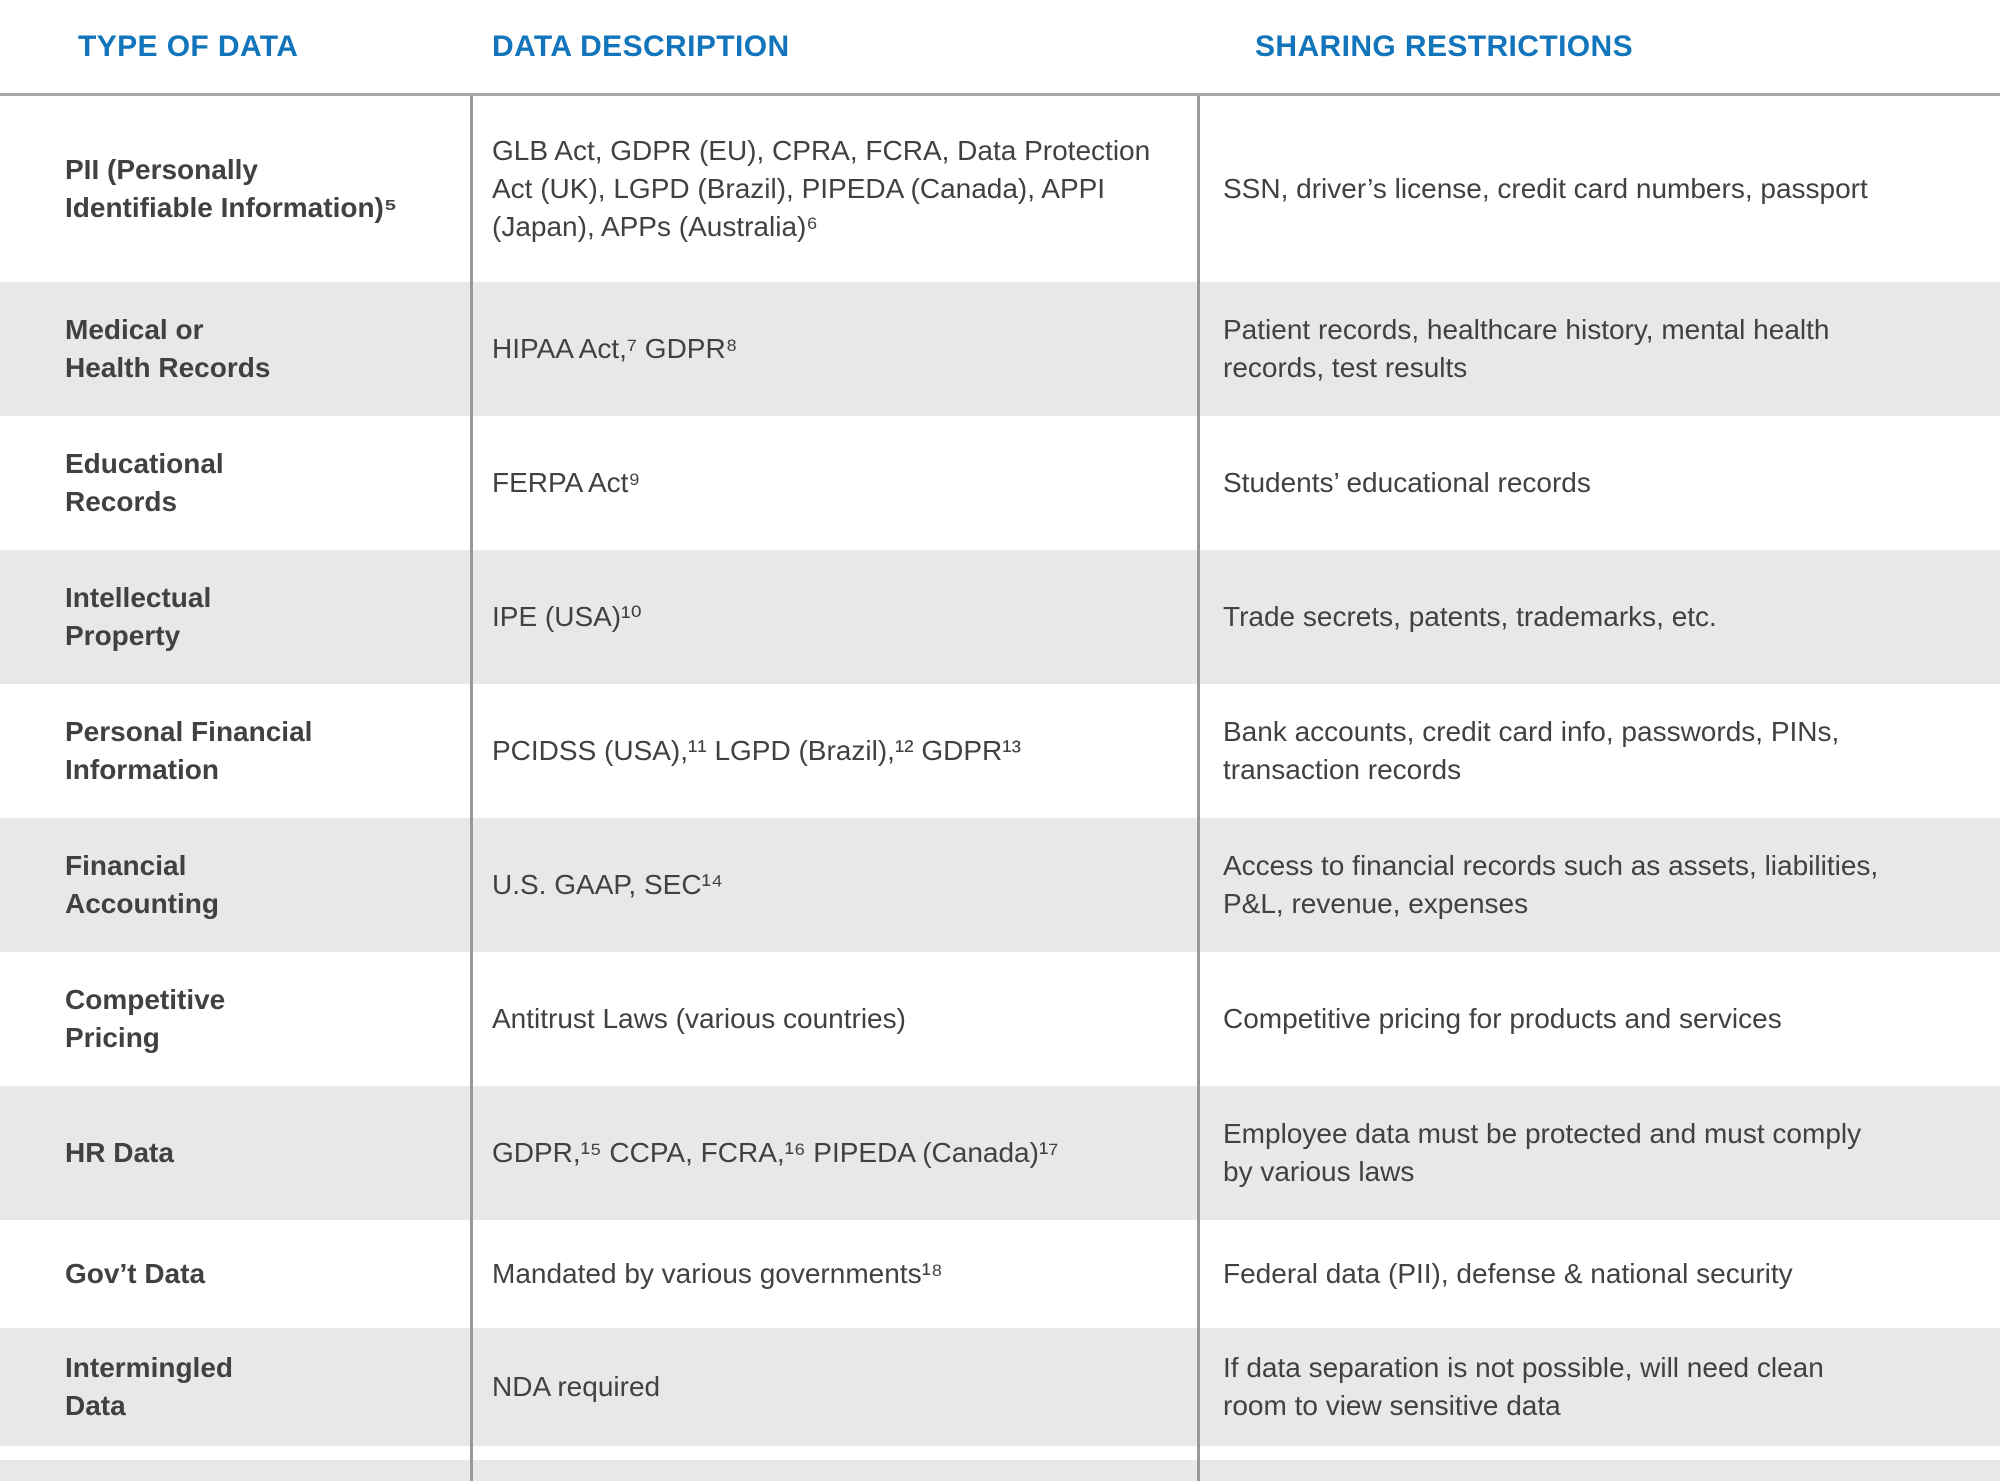  What do you see at coordinates (717, 1273) in the screenshot?
I see `cell-data-description: Mandated by various governments¹⁸` at bounding box center [717, 1273].